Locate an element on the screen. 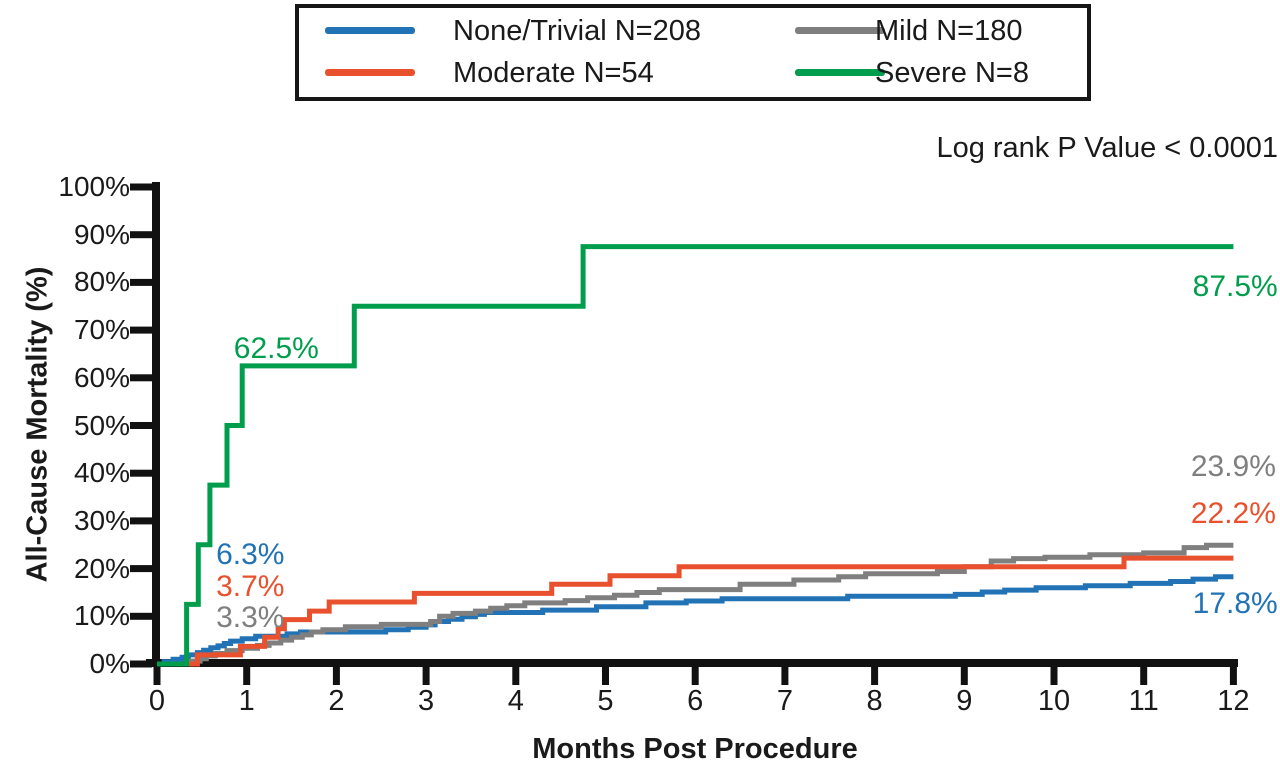  y-tick-label: 40% is located at coordinates (101, 473).